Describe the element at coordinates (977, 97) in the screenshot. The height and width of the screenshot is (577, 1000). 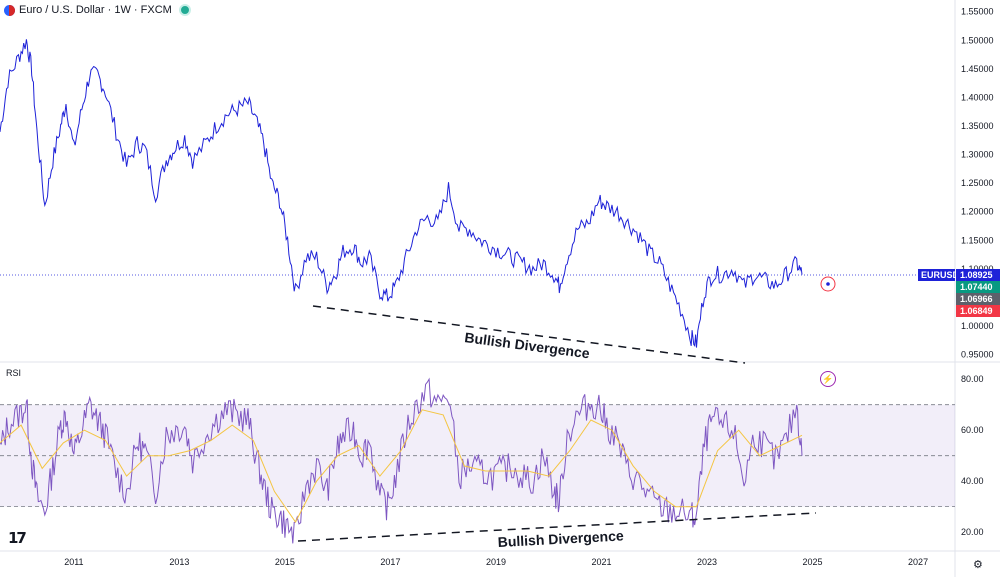
I see `price-tick-label: 1.40000` at that location.